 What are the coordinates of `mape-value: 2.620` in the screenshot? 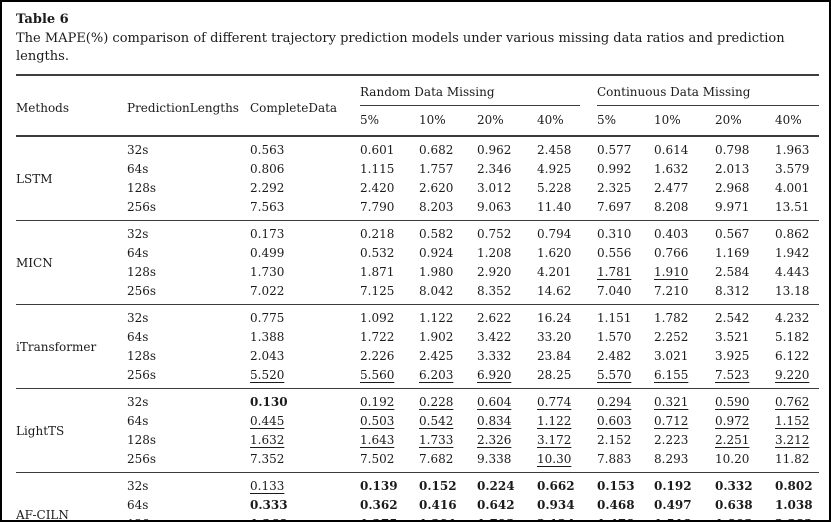 It's located at (436, 187).